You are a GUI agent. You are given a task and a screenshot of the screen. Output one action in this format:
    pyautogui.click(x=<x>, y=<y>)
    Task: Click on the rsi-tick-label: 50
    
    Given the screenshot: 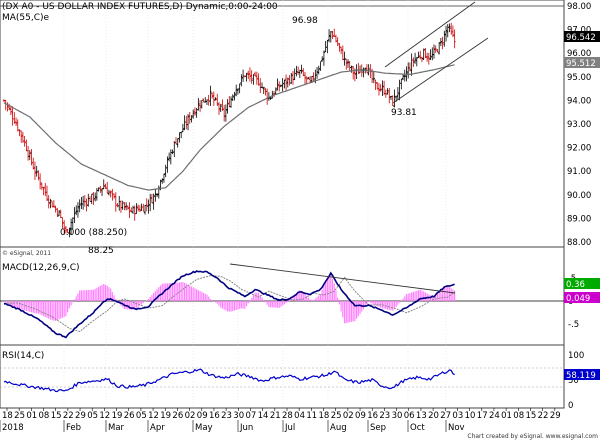 What is the action you would take?
    pyautogui.click(x=573, y=381)
    